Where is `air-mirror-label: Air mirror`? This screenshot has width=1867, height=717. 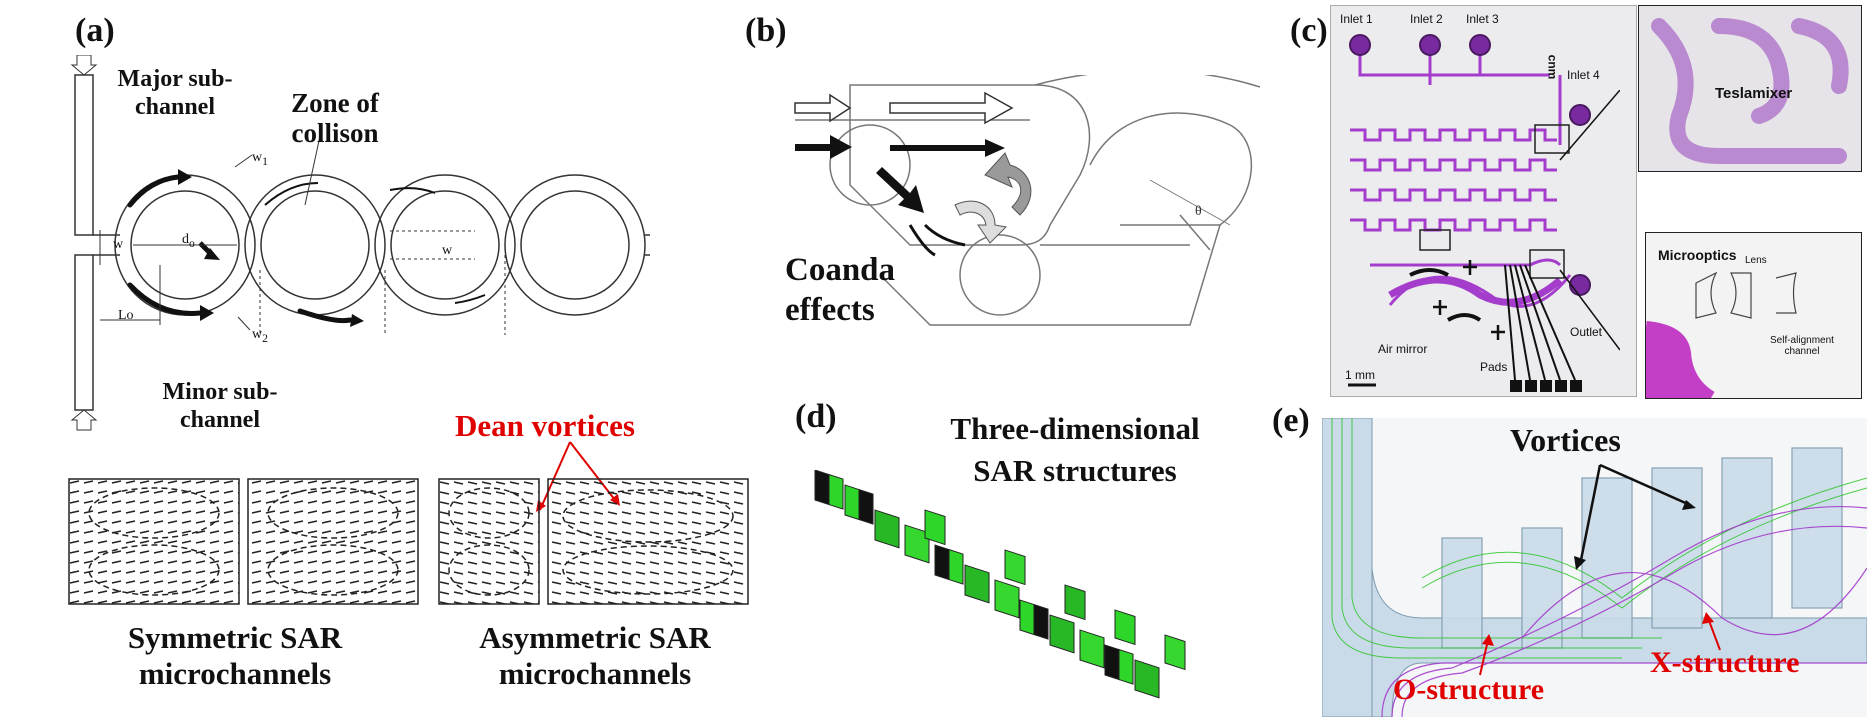
air-mirror-label: Air mirror is located at coordinates (1403, 349).